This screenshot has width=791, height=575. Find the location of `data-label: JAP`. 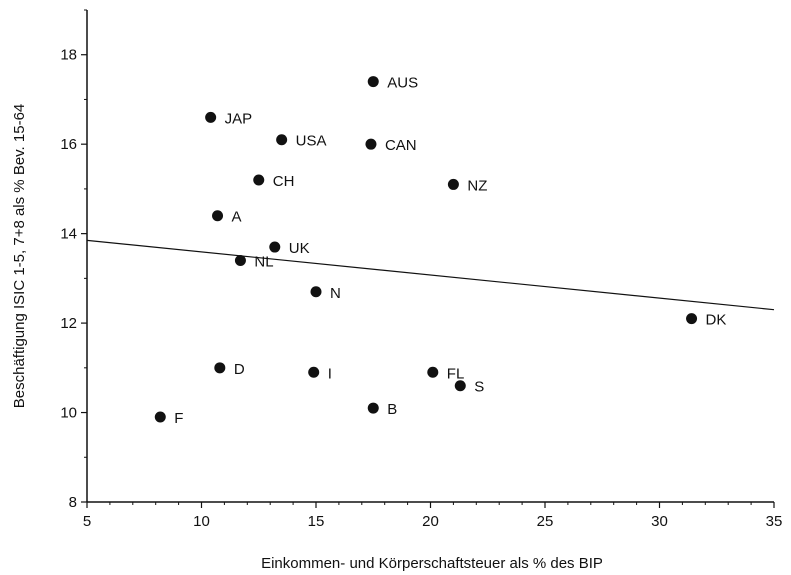

data-label: JAP is located at coordinates (239, 118).